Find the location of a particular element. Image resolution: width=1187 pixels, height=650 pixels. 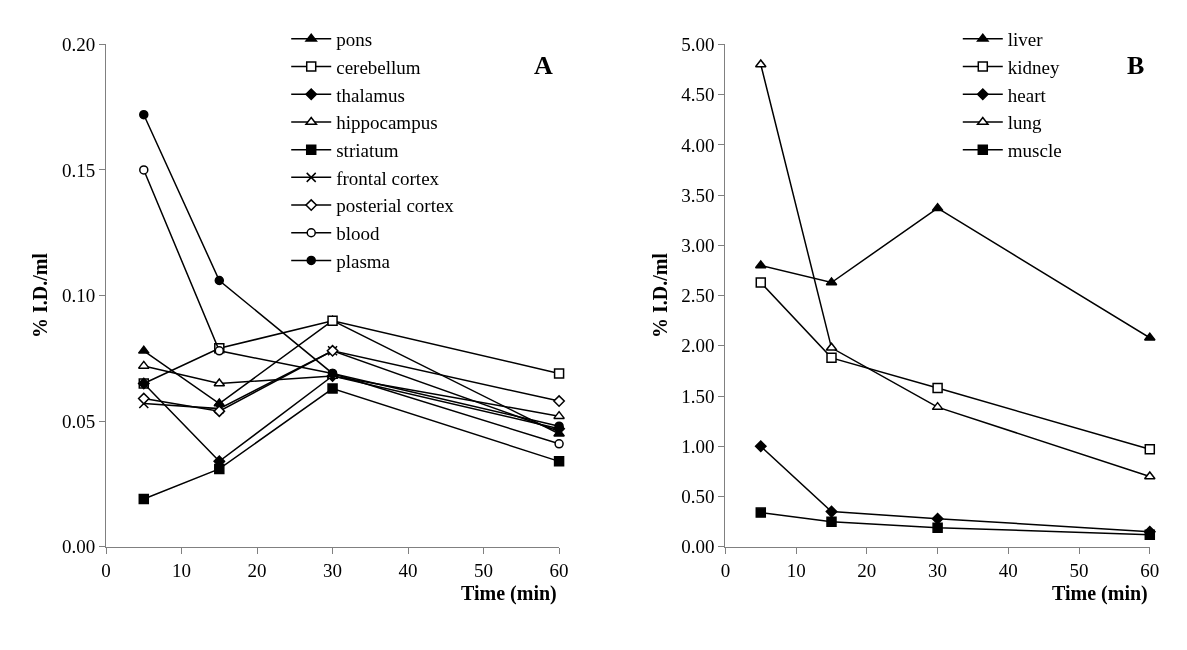

y-tick-label: 4.00 is located at coordinates (698, 145).